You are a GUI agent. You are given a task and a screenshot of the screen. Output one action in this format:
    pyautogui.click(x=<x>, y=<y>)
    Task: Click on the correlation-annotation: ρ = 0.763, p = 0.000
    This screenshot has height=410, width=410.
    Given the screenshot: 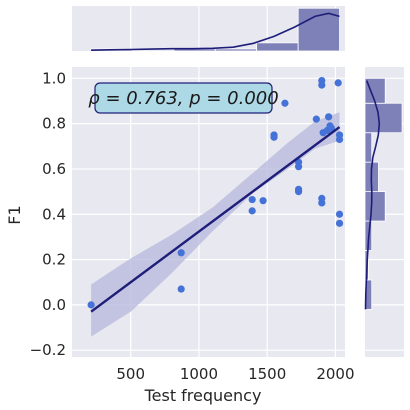 What is the action you would take?
    pyautogui.click(x=183, y=98)
    